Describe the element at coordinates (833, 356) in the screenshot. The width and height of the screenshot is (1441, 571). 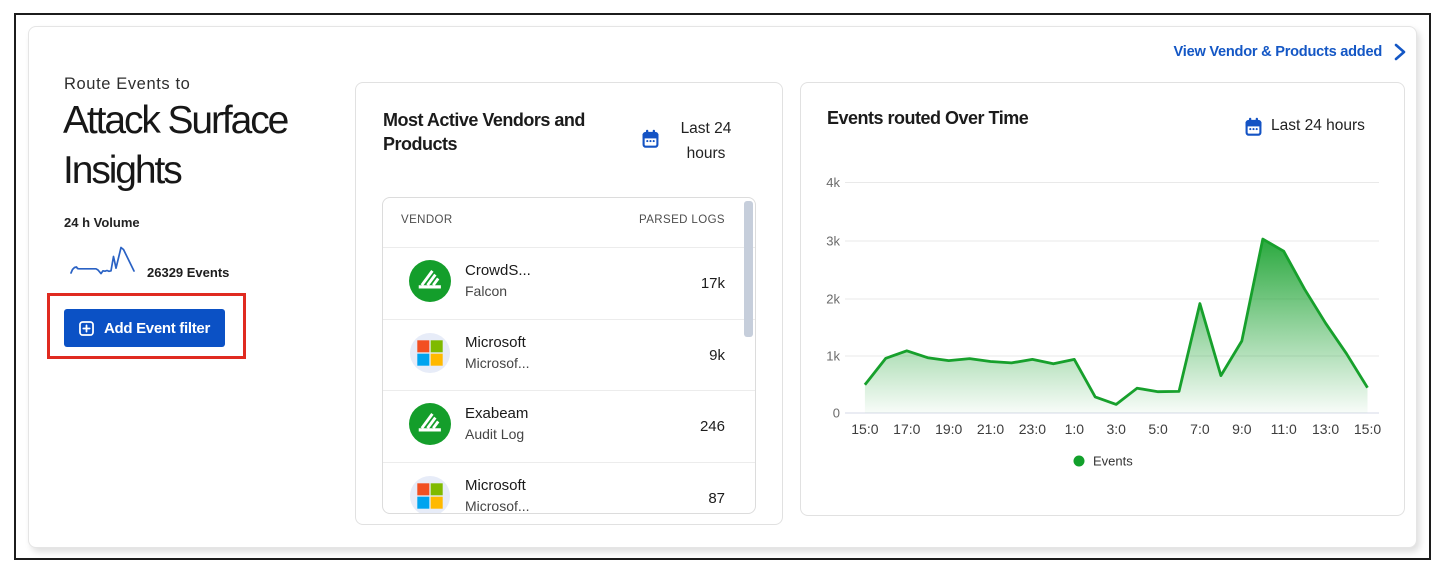
I see `svg-text: 1k` at that location.